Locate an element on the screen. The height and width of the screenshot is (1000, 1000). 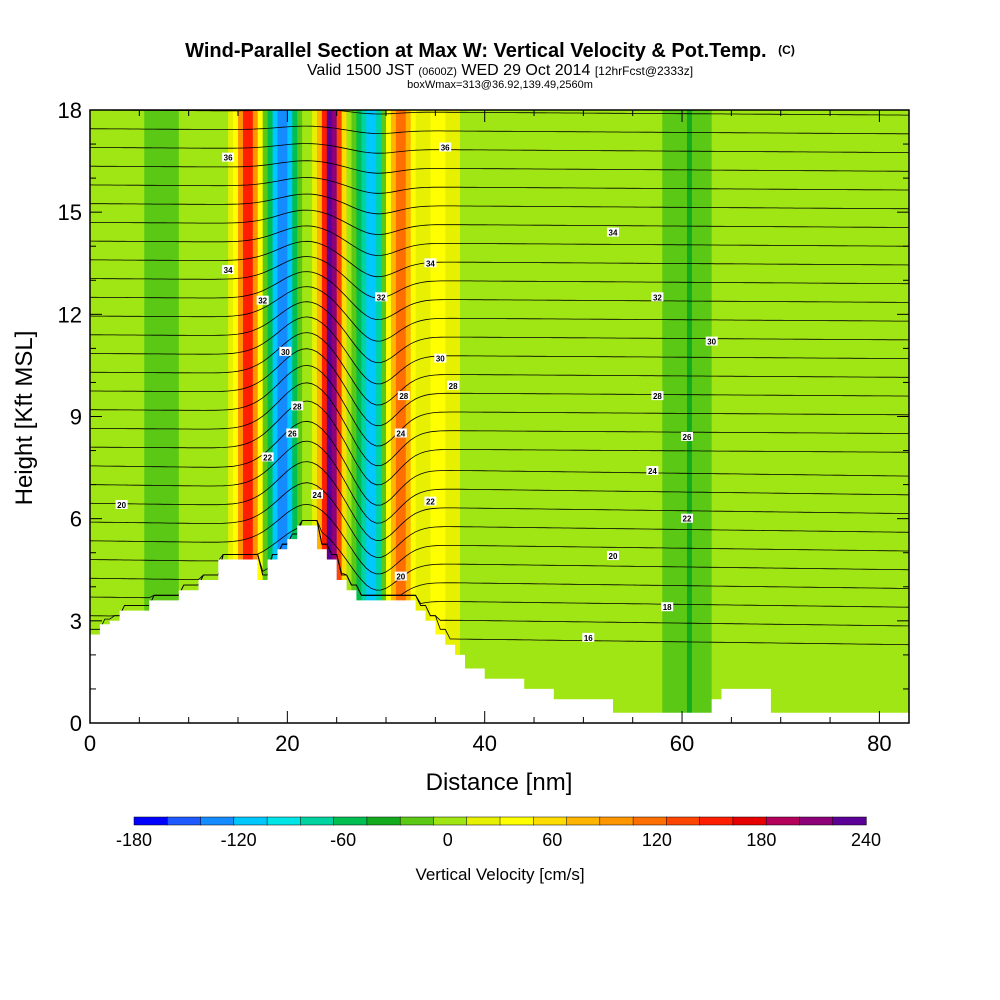
isentrope-label-text: 36 is located at coordinates (228, 158).